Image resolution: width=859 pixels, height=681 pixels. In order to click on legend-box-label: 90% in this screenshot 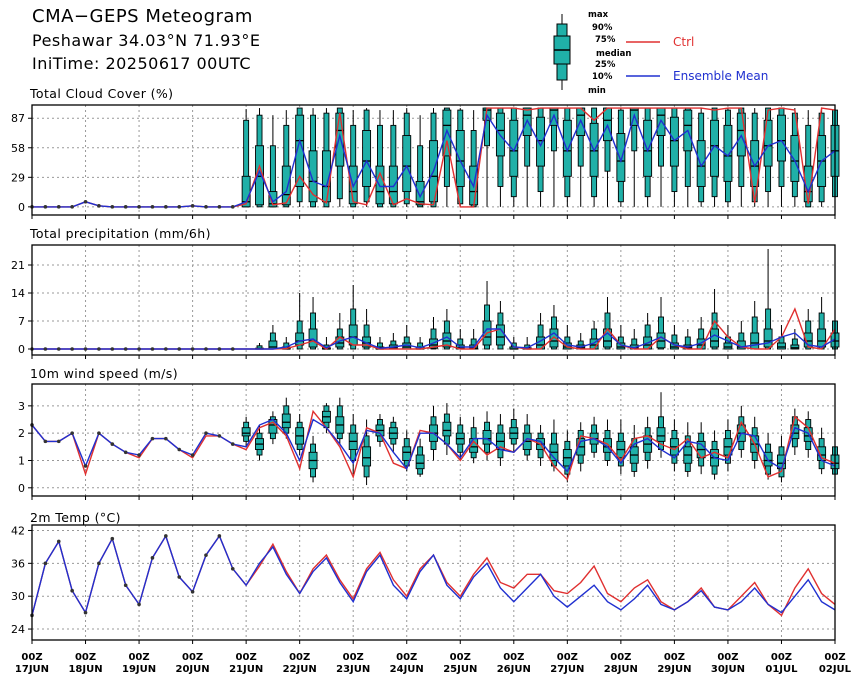, I will do `click(602, 28)`.